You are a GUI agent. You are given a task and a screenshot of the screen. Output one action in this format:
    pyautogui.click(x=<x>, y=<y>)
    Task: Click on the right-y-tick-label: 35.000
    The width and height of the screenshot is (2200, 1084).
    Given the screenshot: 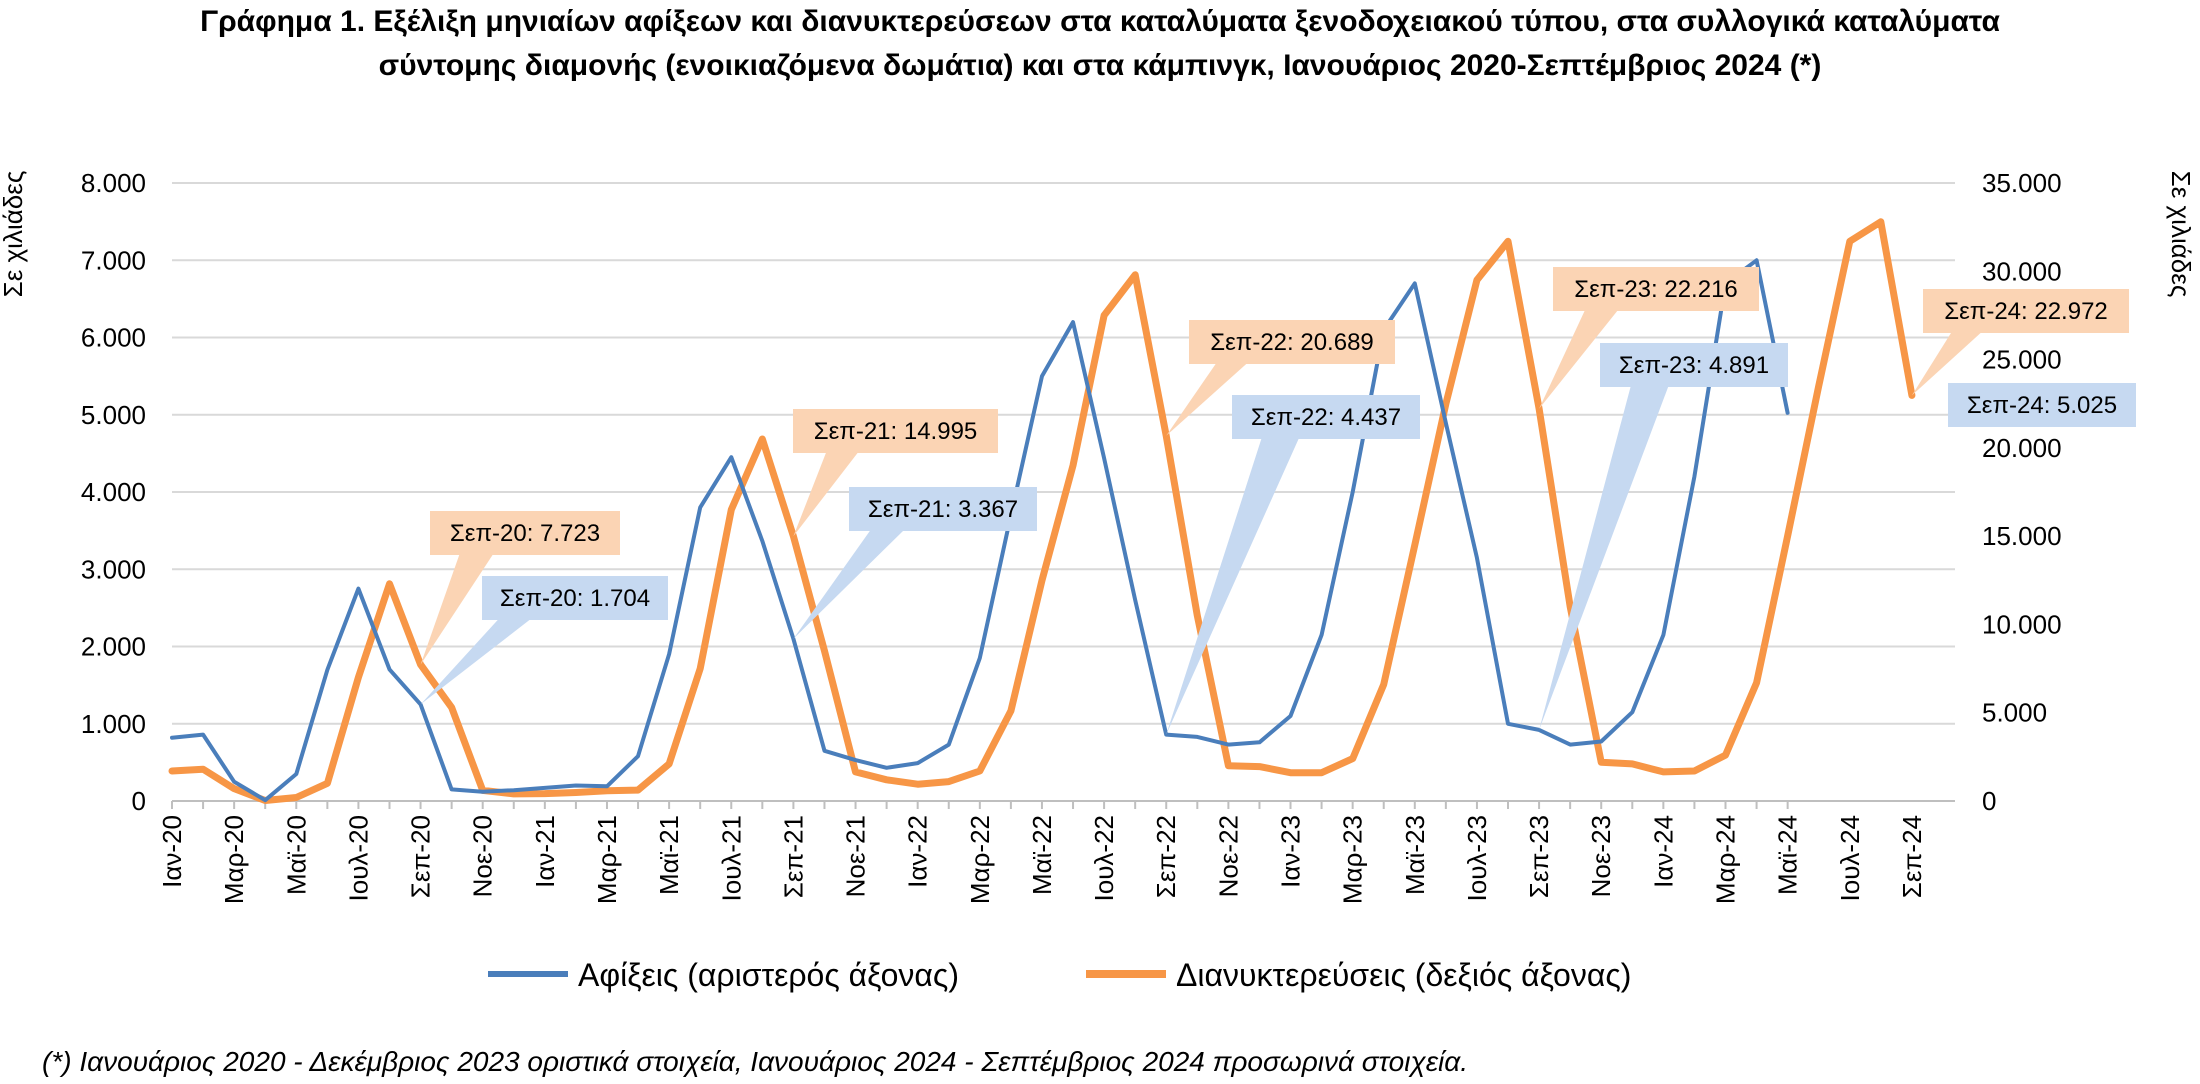 What is the action you would take?
    pyautogui.click(x=2022, y=183)
    